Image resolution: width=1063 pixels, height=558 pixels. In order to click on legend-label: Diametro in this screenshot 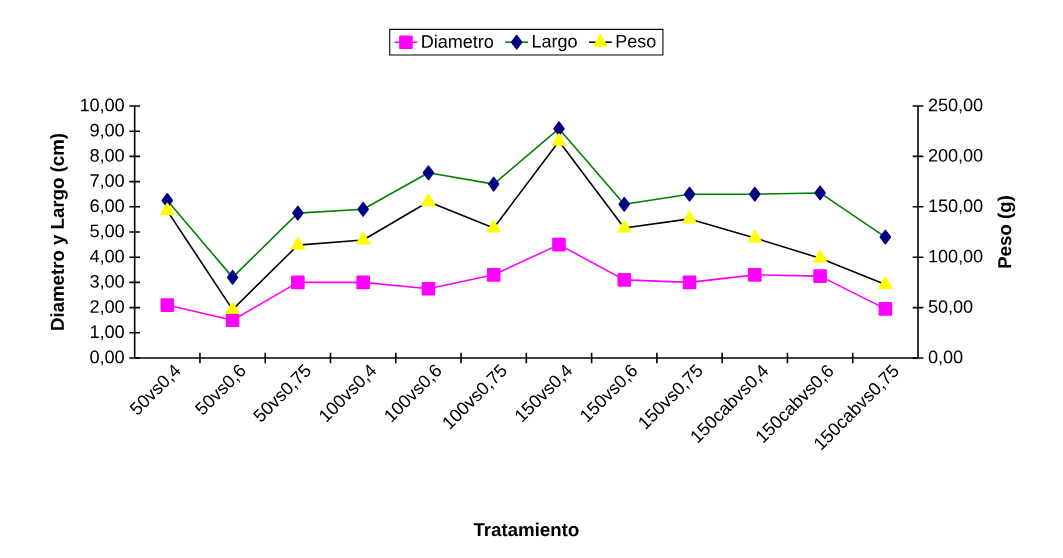, I will do `click(458, 41)`.